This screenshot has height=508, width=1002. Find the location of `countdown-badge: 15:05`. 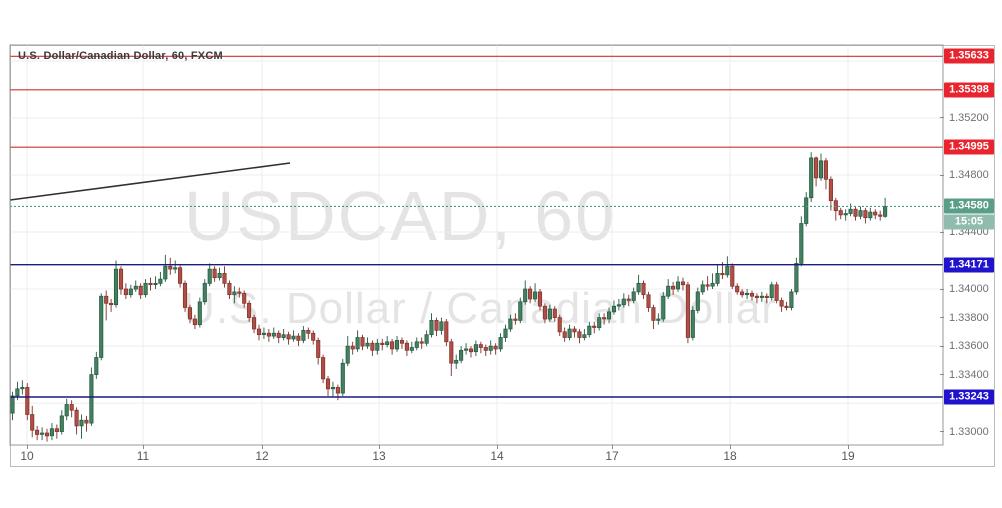

countdown-badge: 15:05 is located at coordinates (969, 222).